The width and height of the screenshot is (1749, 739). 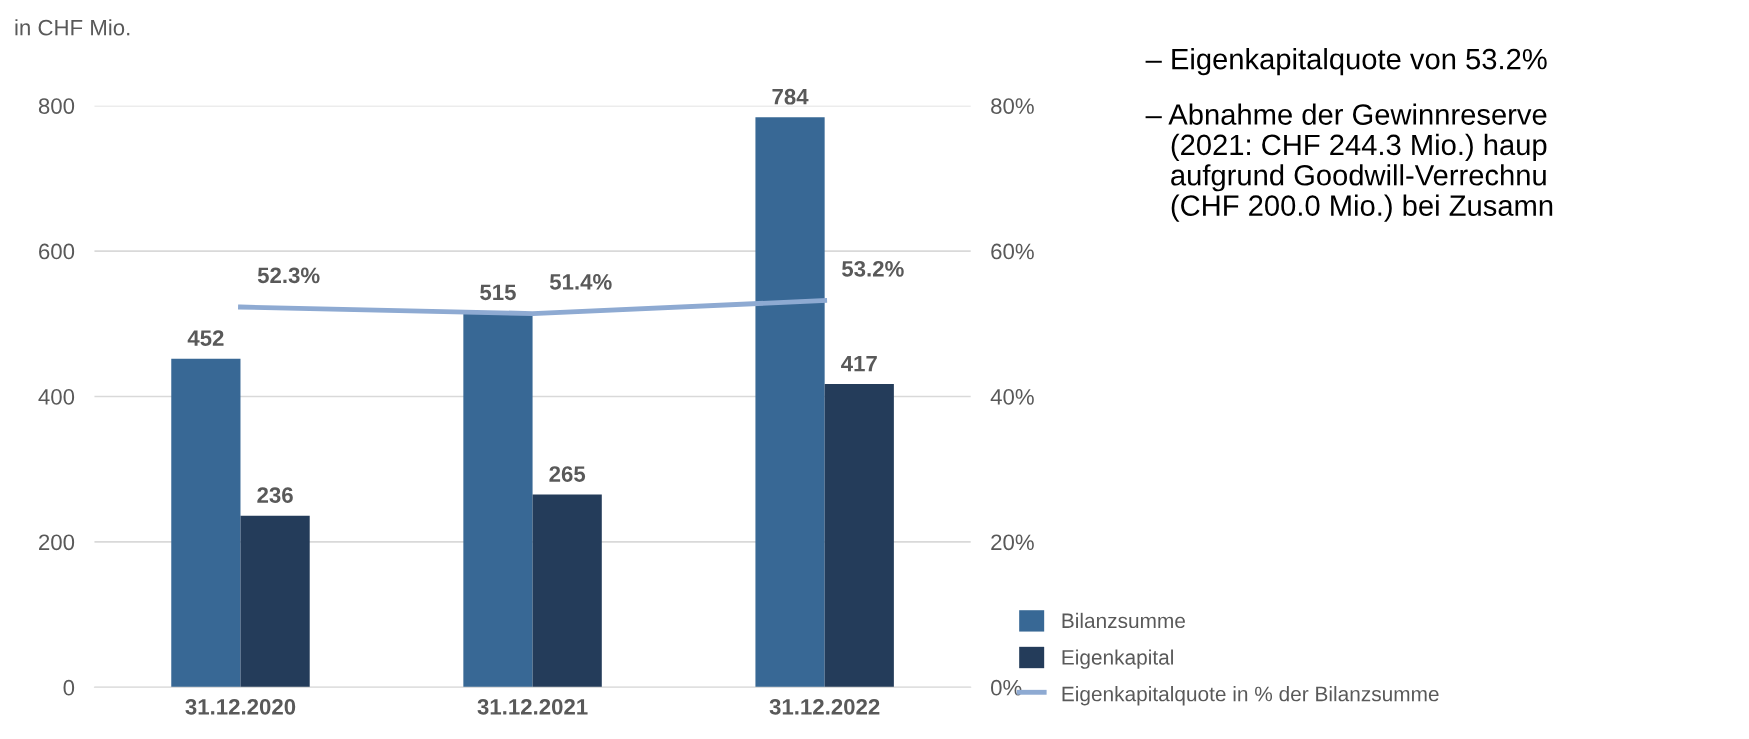 I want to click on data-label: 52.3%, so click(x=288, y=275).